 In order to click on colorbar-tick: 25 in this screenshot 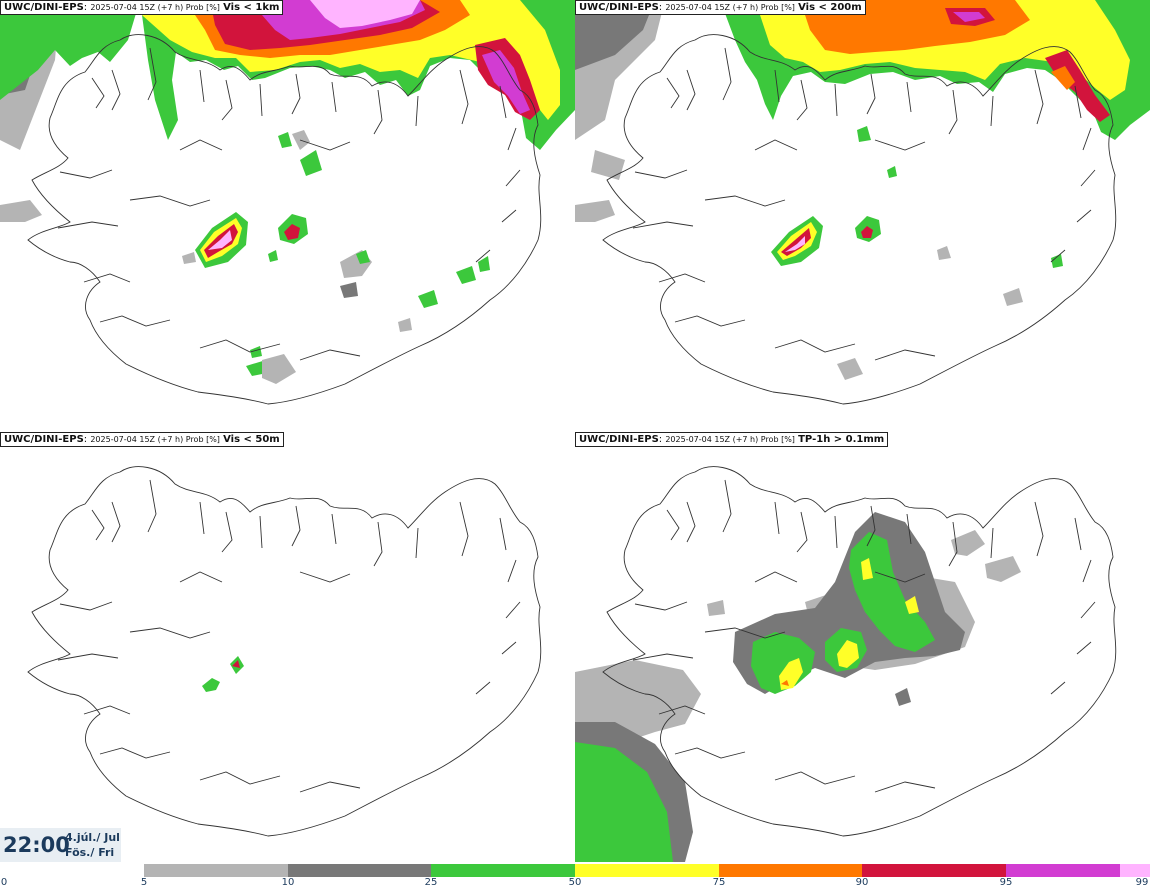, I will do `click(431, 882)`.